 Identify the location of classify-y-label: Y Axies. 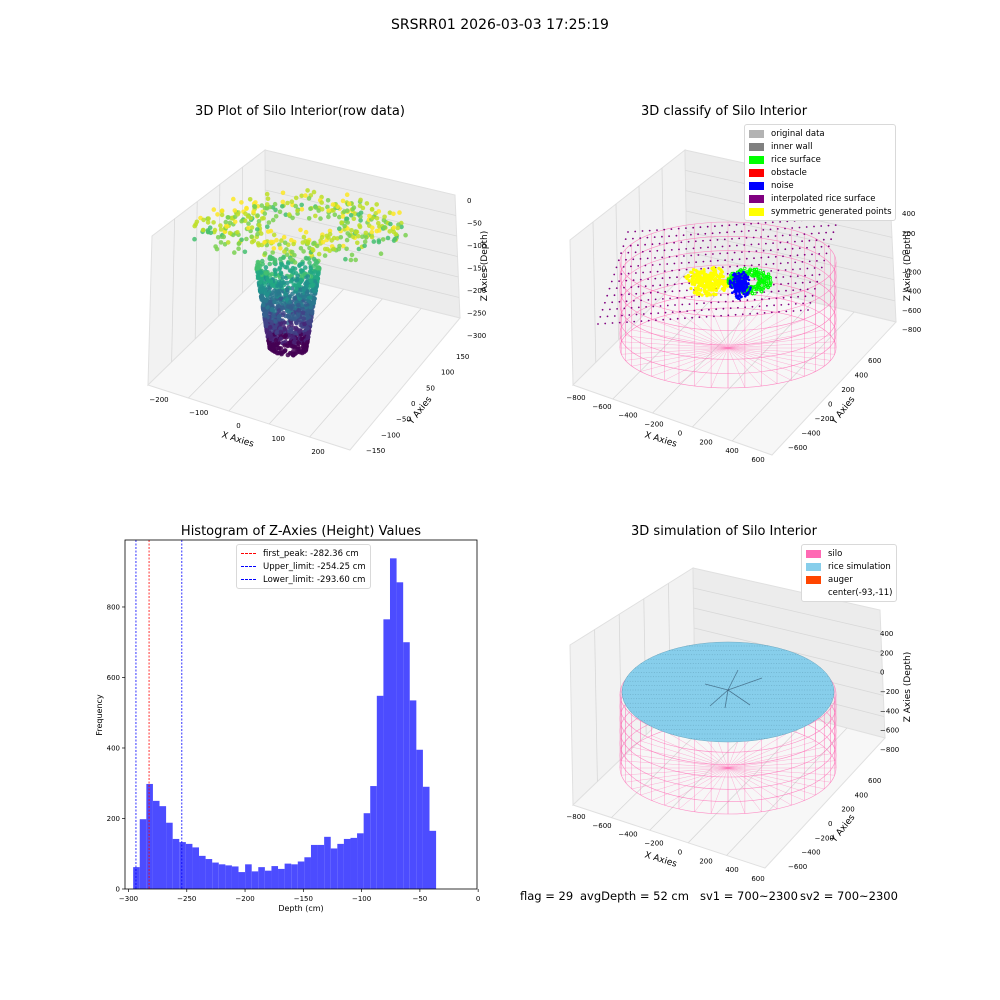
(843, 411).